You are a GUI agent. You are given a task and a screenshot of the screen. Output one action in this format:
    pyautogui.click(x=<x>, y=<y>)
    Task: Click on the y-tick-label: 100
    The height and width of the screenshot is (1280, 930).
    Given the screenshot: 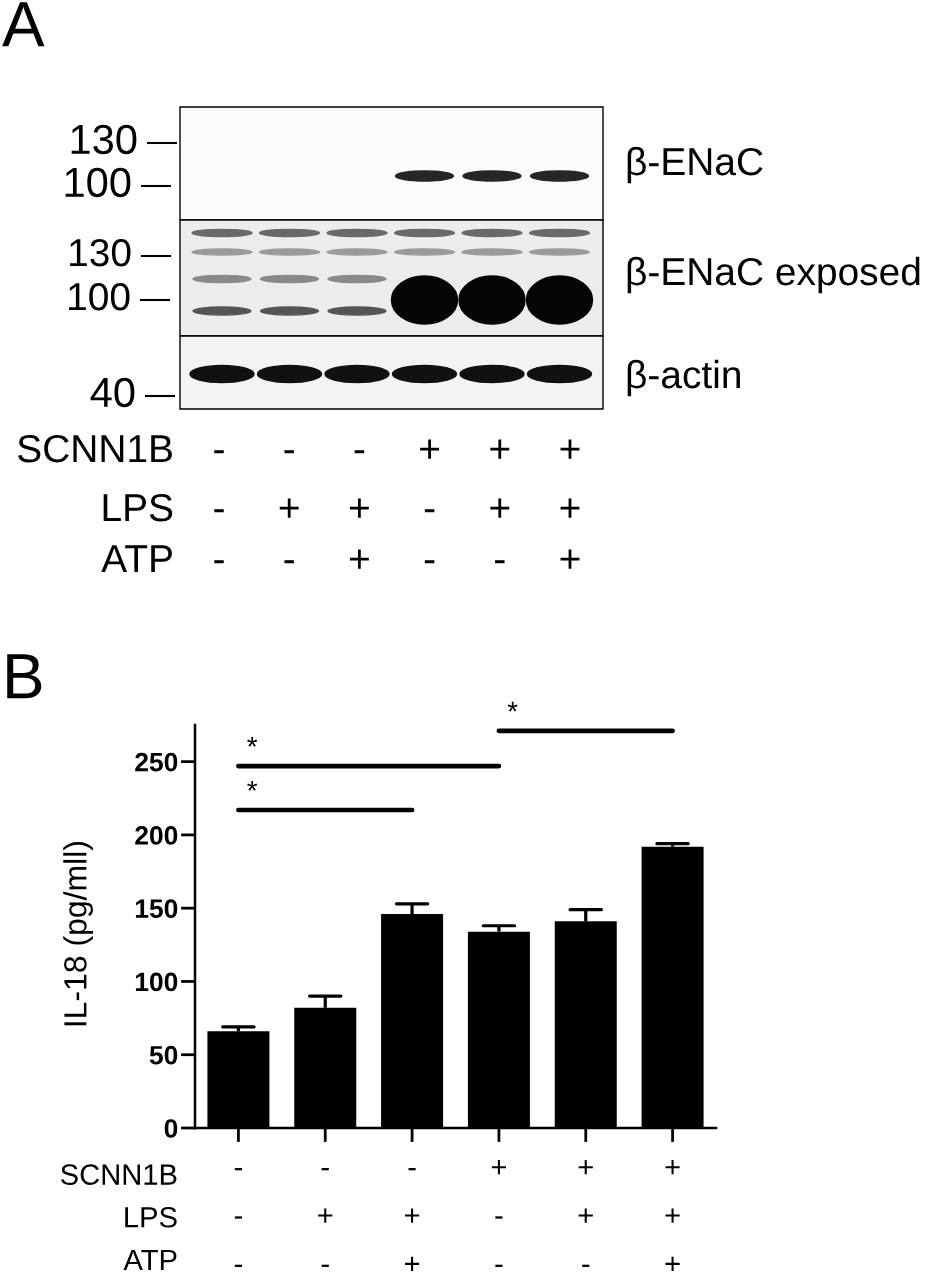 What is the action you would take?
    pyautogui.click(x=156, y=982)
    